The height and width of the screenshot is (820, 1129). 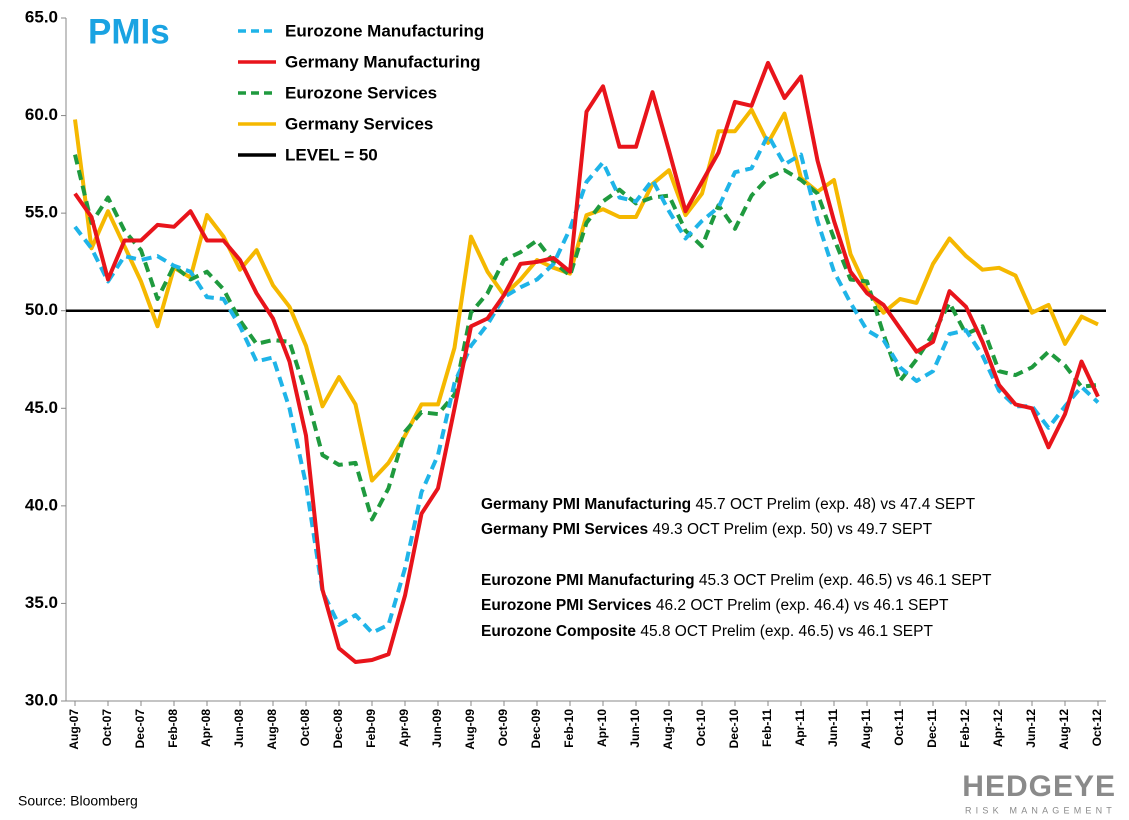 What do you see at coordinates (239, 728) in the screenshot?
I see `x-tick-label: Jun-08` at bounding box center [239, 728].